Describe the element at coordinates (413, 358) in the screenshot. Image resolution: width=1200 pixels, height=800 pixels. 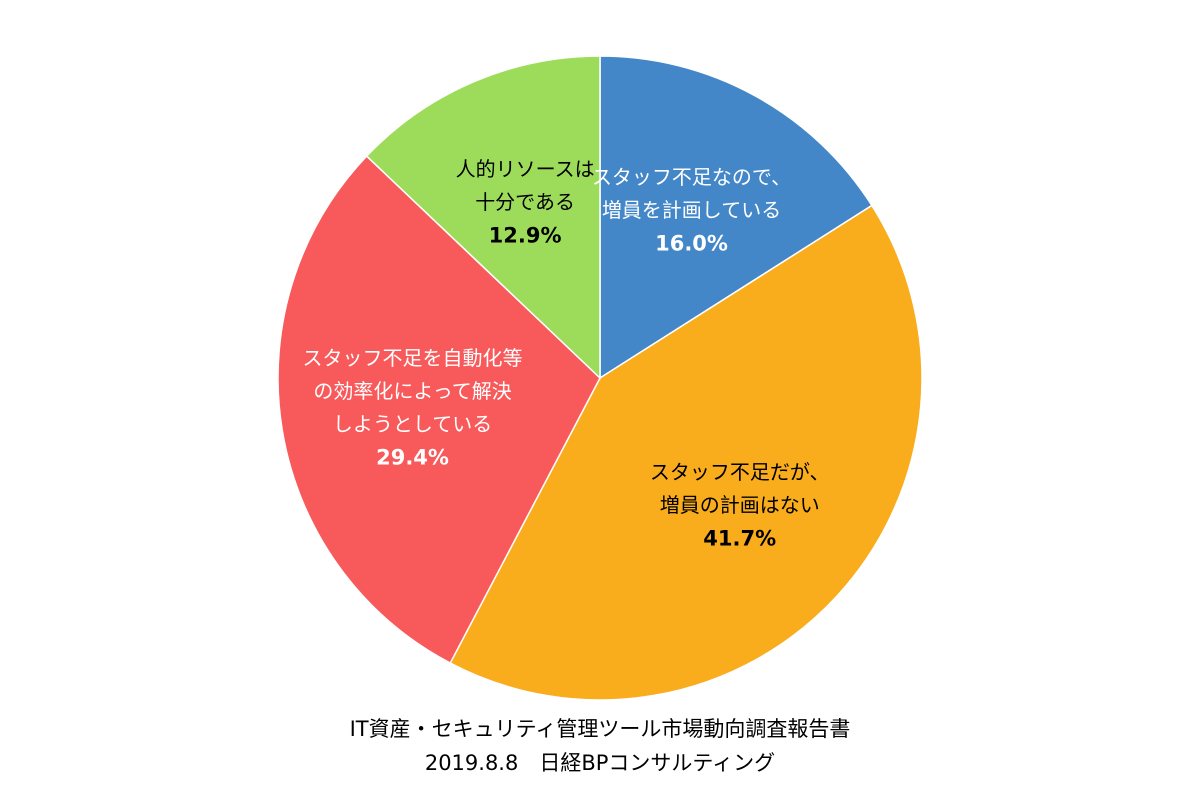
I see `slice-label: スタッフ不足を自動化等` at that location.